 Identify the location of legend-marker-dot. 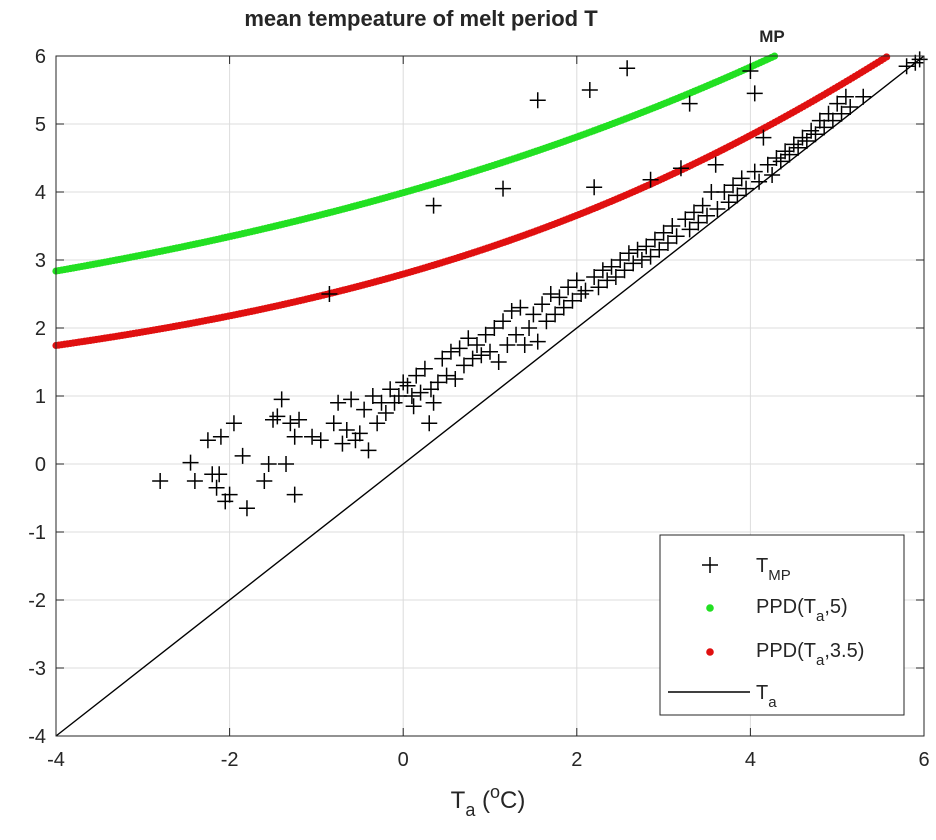
(710, 608).